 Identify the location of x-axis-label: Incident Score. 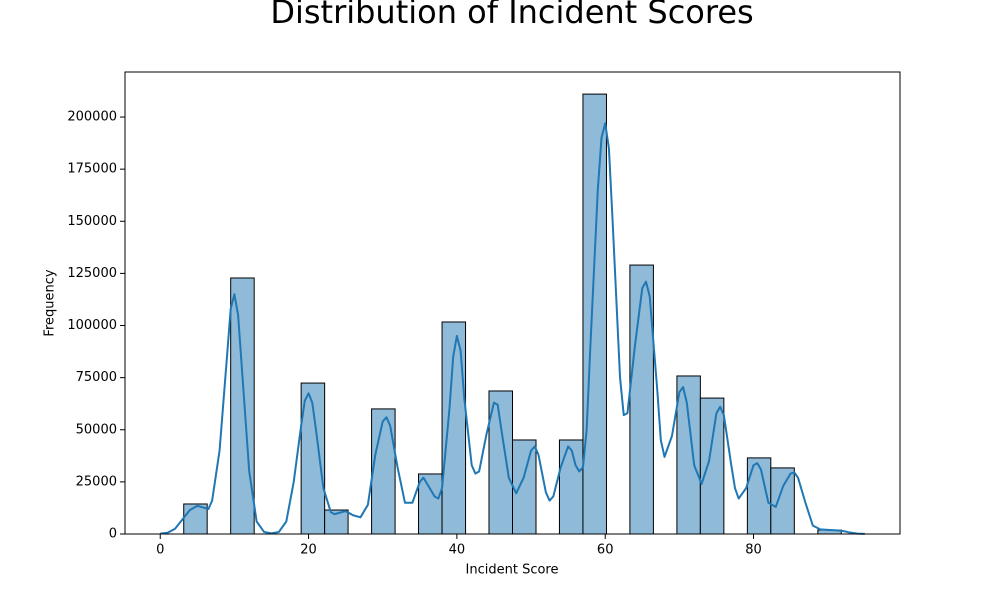
(512, 570).